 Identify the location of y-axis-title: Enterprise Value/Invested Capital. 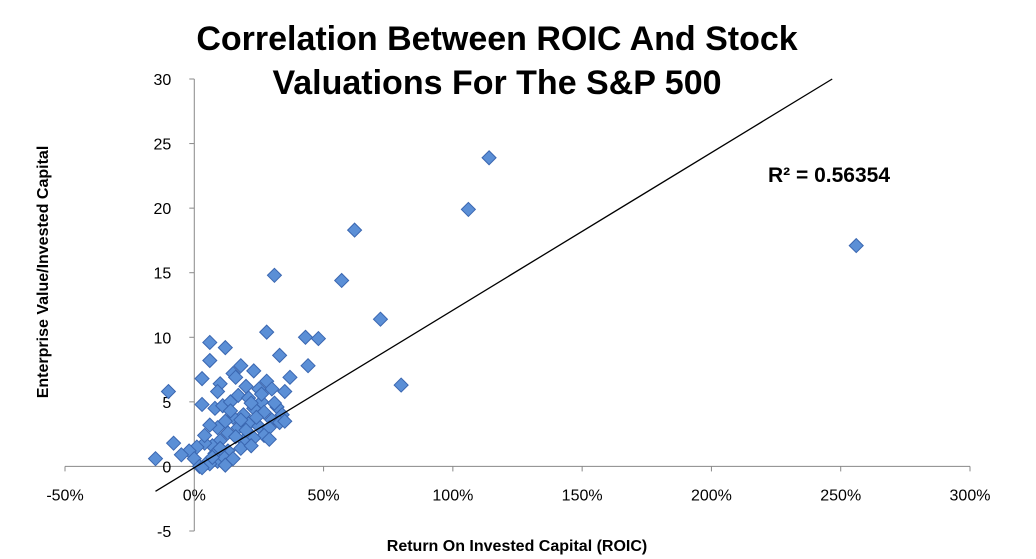
(43, 272).